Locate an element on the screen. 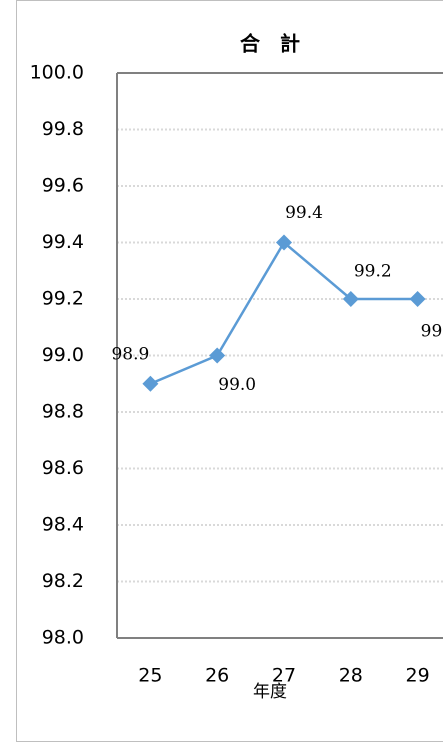 The image size is (443, 742). y-tick-label: 98.6 is located at coordinates (63, 468).